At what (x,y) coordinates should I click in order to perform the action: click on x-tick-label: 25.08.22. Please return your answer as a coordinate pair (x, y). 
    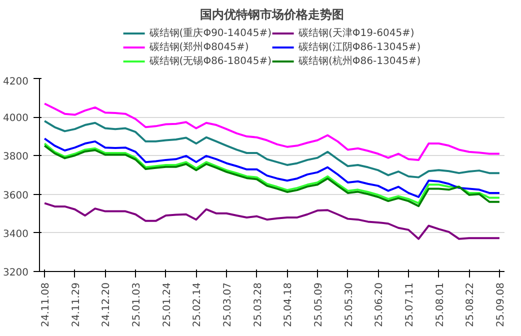
    Looking at the image, I should click on (470, 305).